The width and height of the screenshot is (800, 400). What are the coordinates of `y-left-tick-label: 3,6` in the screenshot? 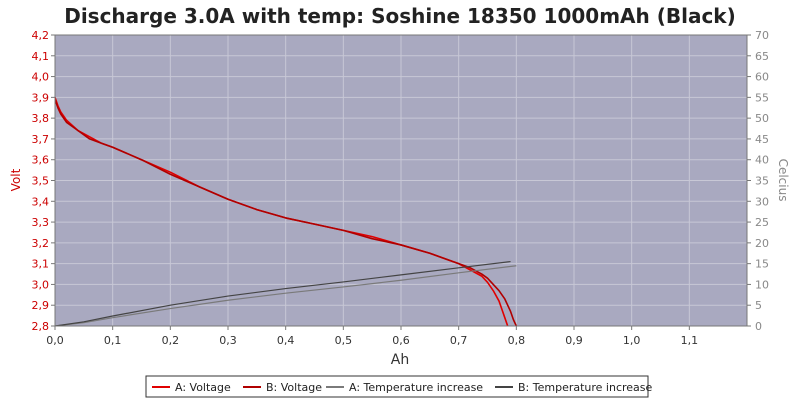 It's located at (41, 160).